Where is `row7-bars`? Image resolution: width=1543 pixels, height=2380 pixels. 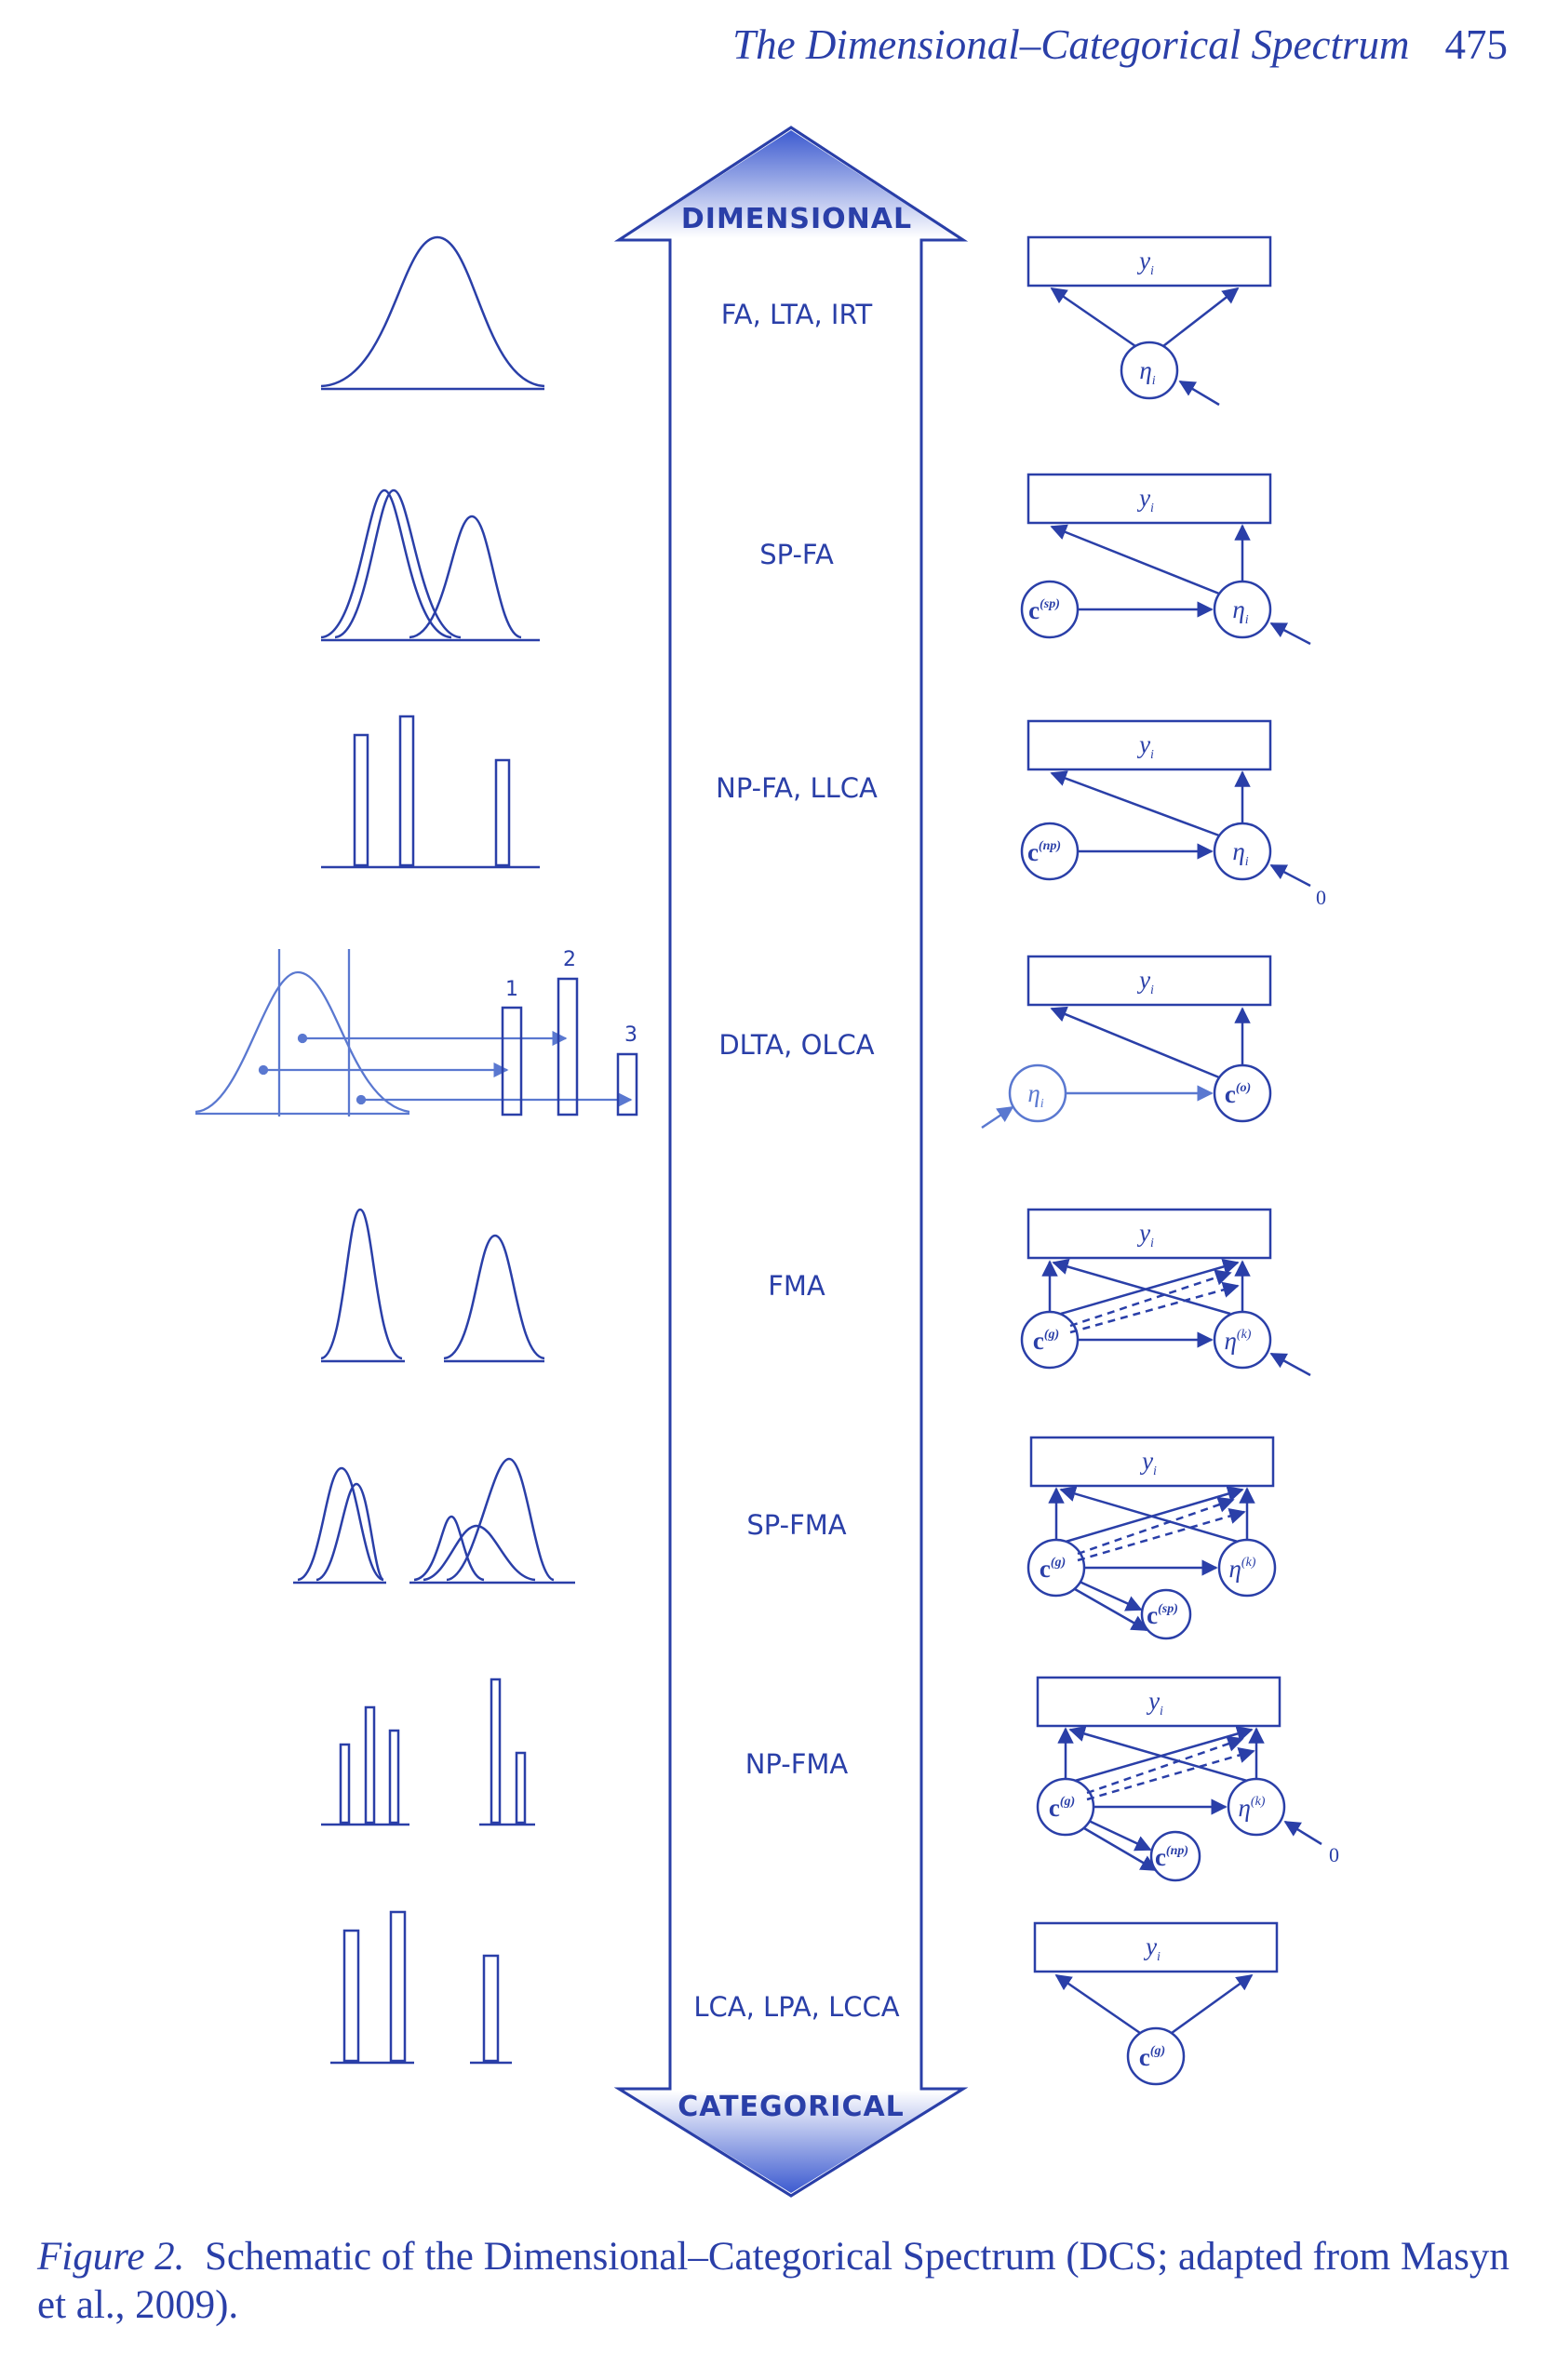 row7-bars is located at coordinates (428, 1752).